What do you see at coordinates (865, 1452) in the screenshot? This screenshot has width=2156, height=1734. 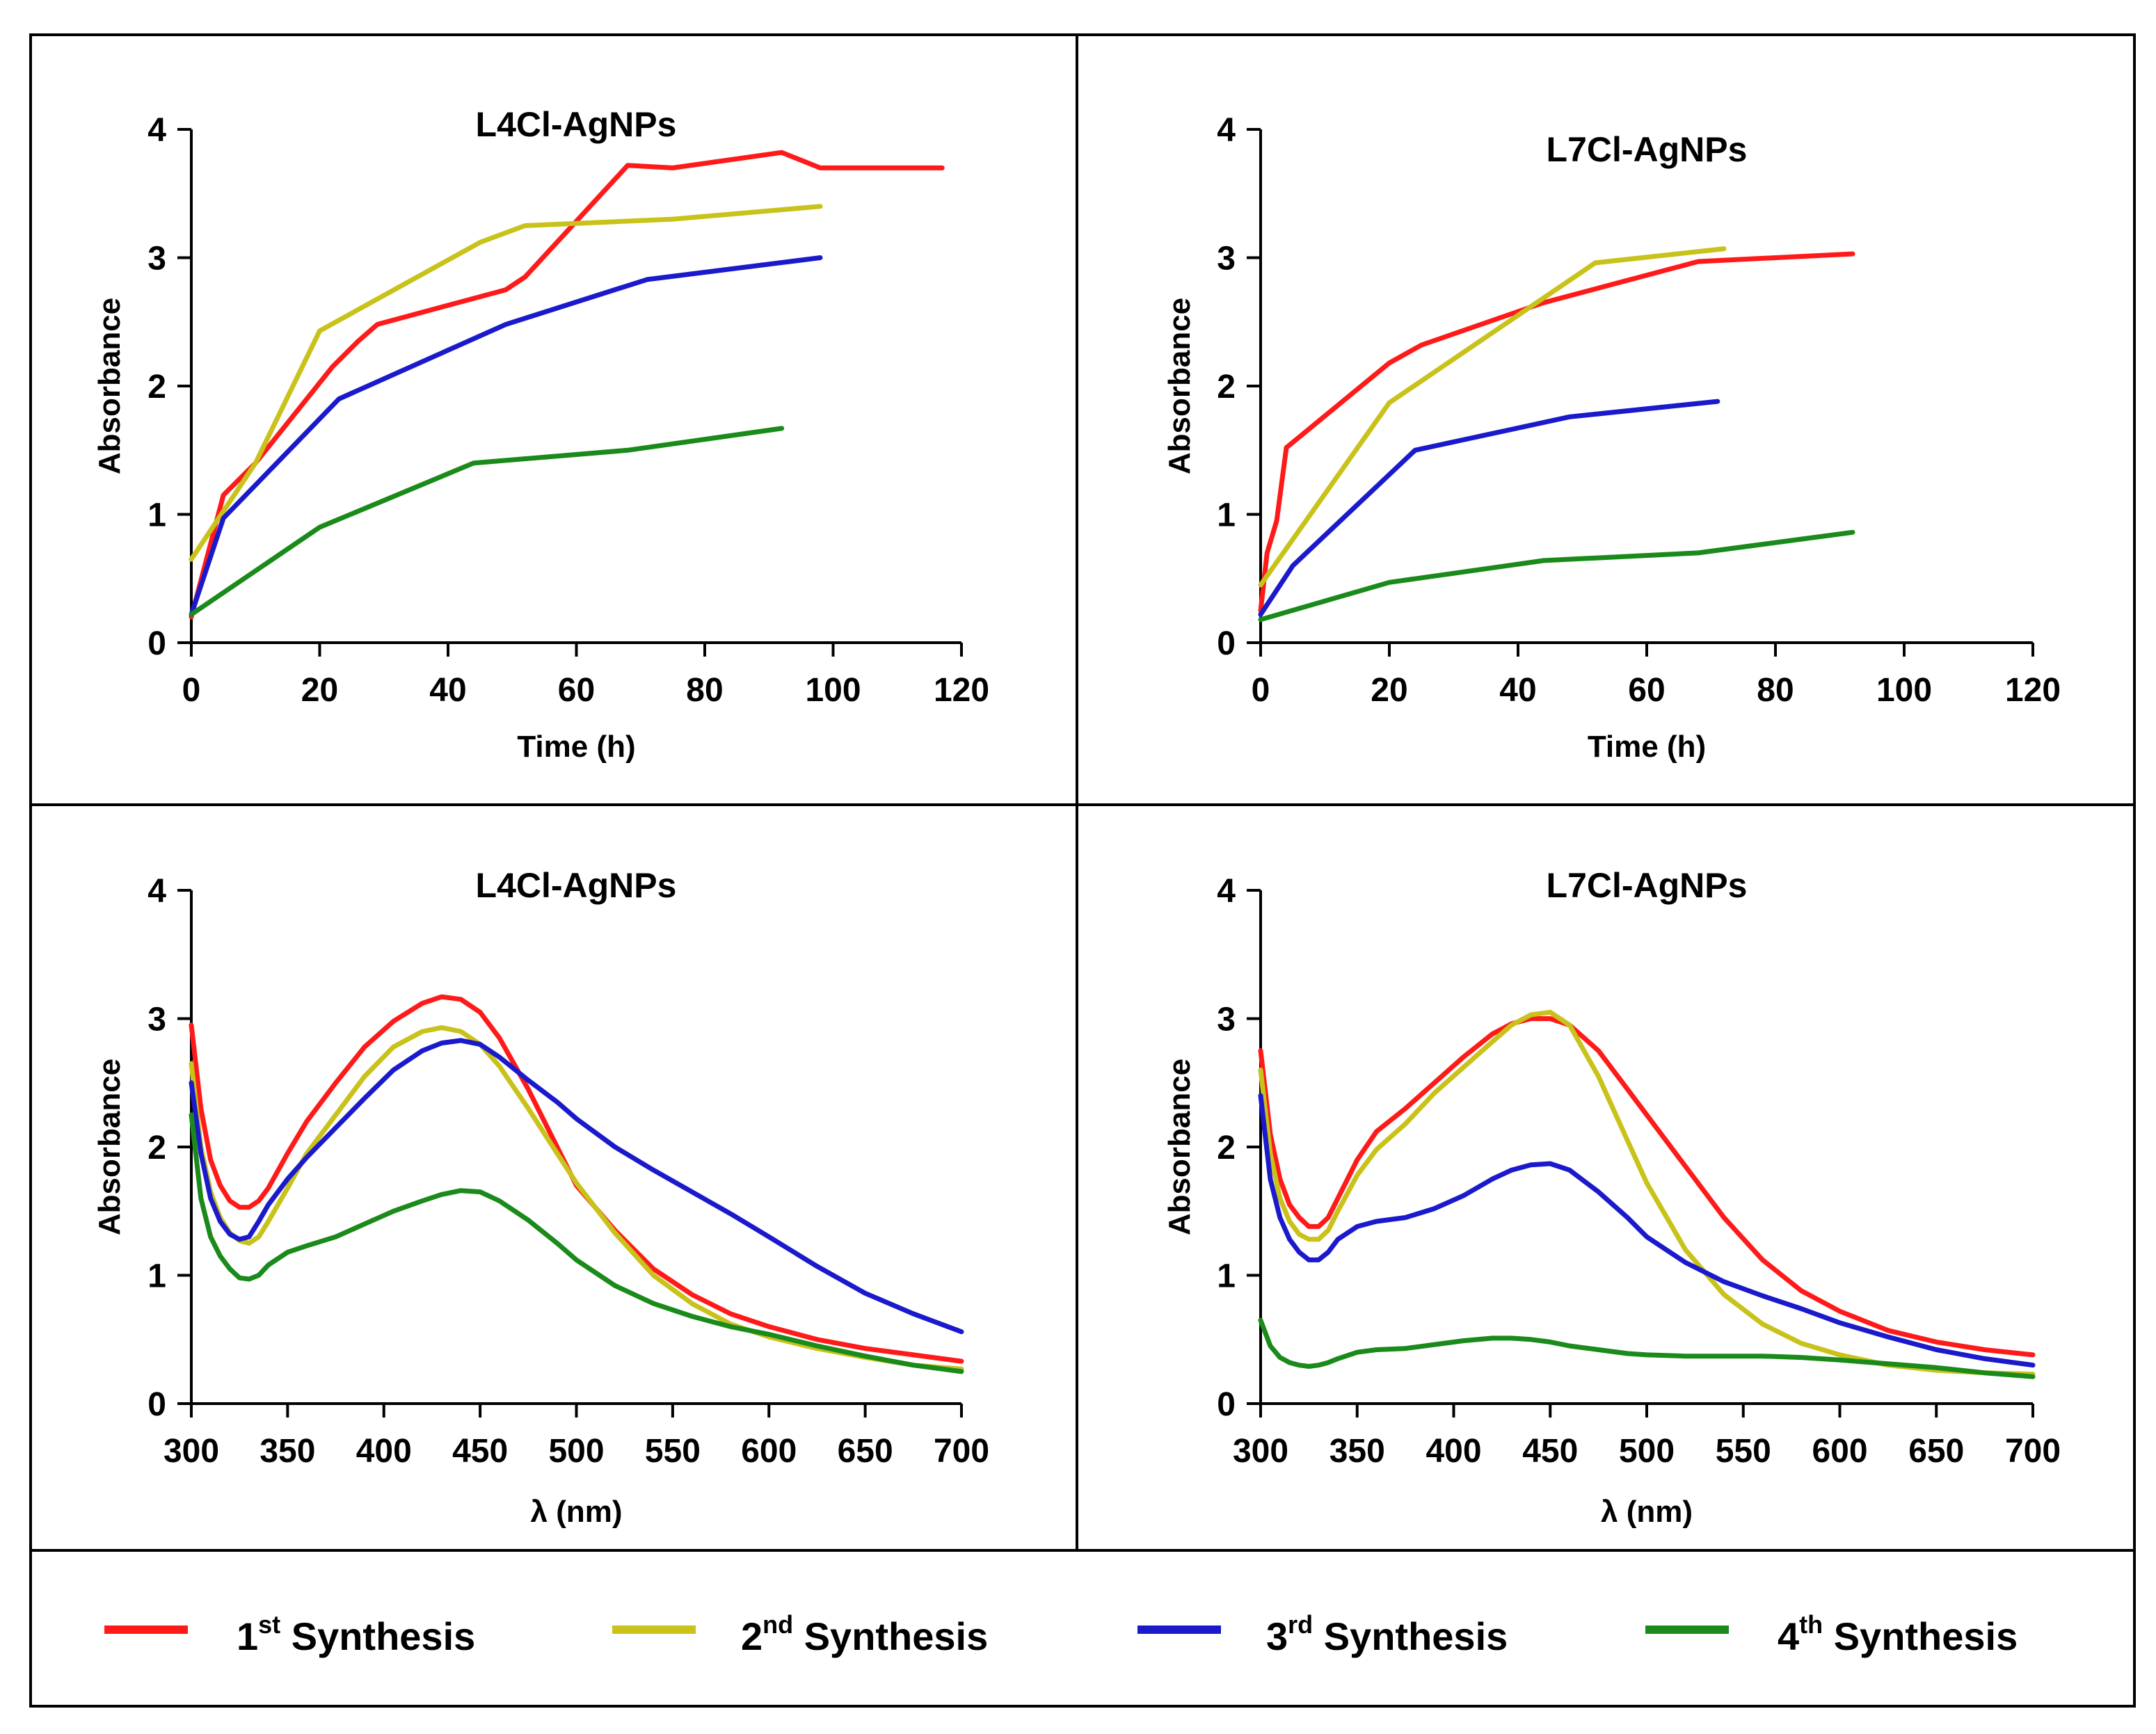 I see `chart-3-xtick-label-7: 650` at bounding box center [865, 1452].